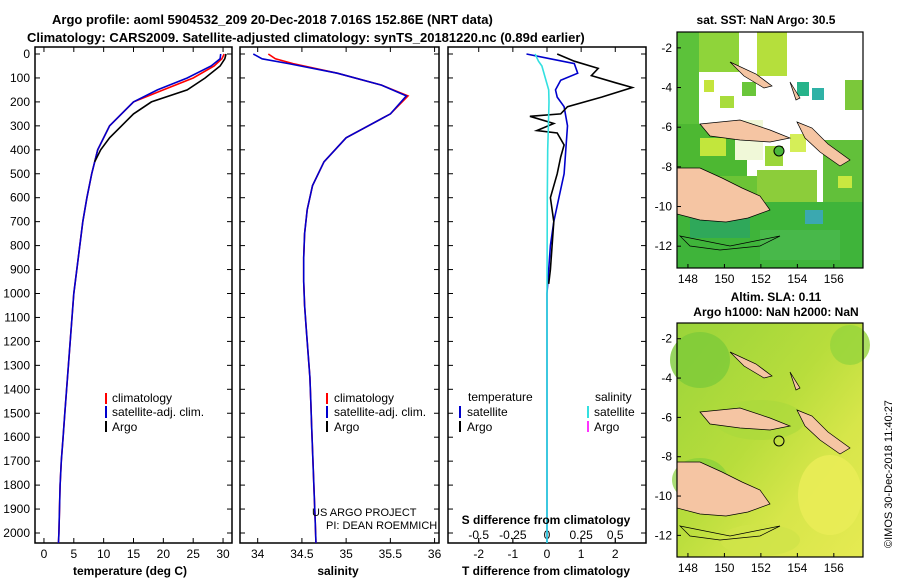 The image size is (900, 580). What do you see at coordinates (20, 174) in the screenshot?
I see `depth-tick-label: 500` at bounding box center [20, 174].